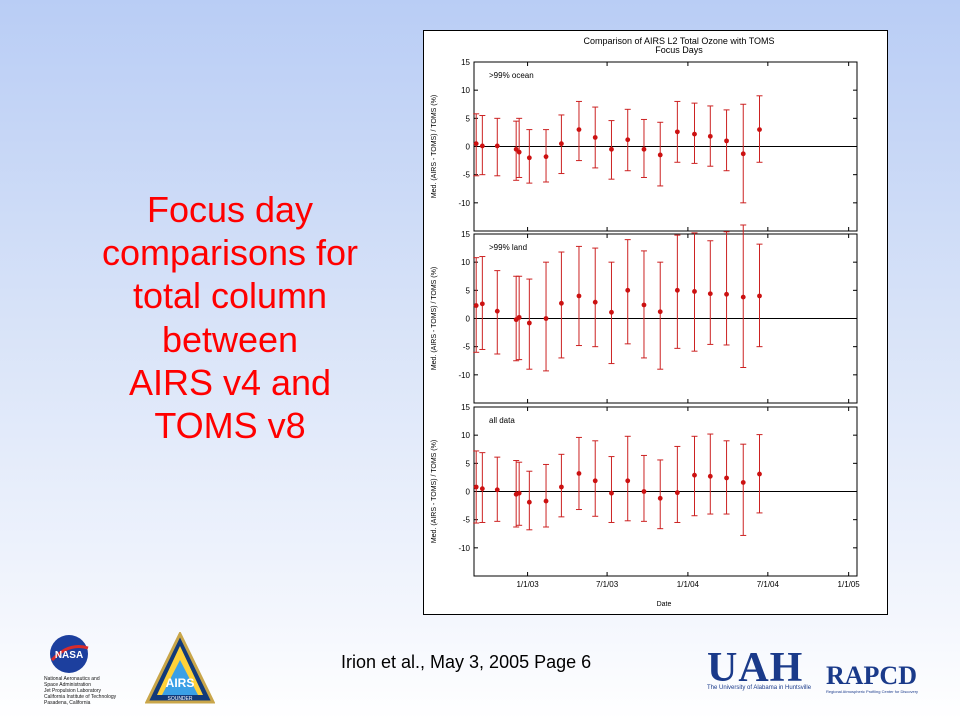 The width and height of the screenshot is (960, 720). What do you see at coordinates (849, 584) in the screenshot?
I see `x-tick-label: 1/1/05` at bounding box center [849, 584].